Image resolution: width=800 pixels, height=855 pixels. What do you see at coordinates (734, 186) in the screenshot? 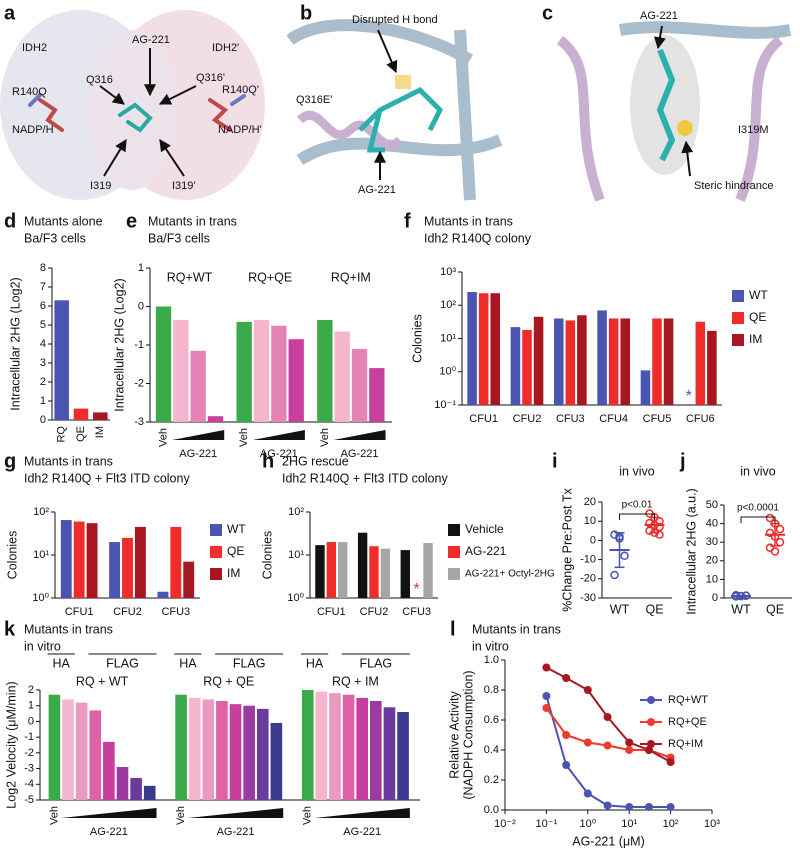
I see `structure-label: Steric hindrance` at bounding box center [734, 186].